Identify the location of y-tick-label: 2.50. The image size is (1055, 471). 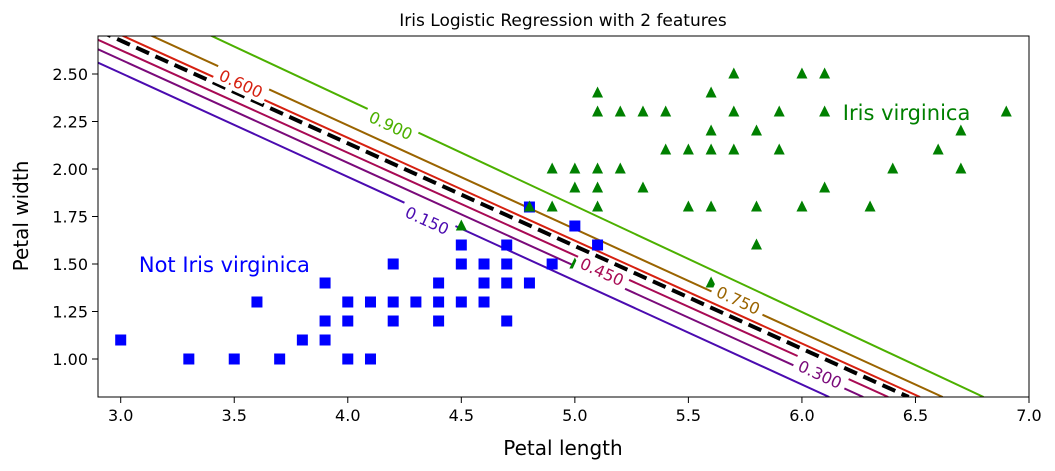
(70, 74).